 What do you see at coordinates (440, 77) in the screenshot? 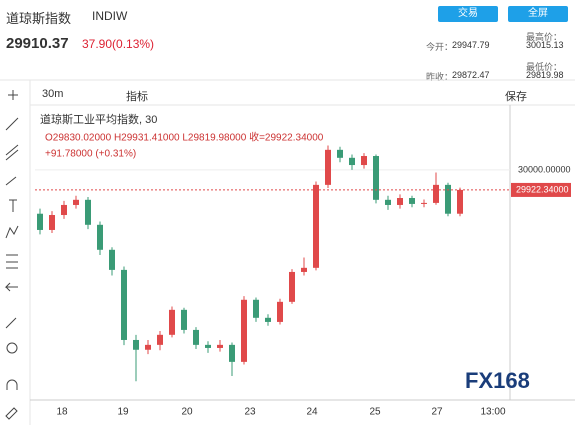
I see `stat-label: 昨收：` at bounding box center [440, 77].